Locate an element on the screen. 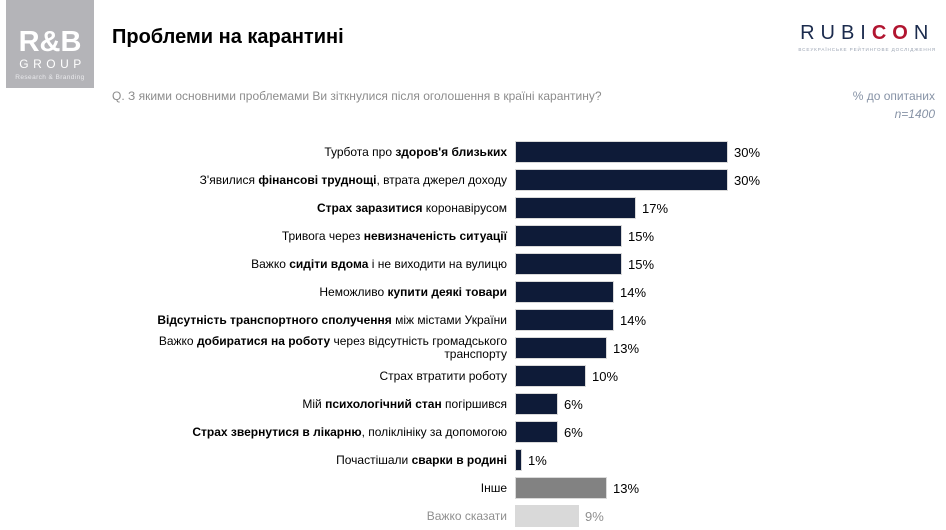 This screenshot has height=530, width=946. bar-row: Інше 13% is located at coordinates (473, 488).